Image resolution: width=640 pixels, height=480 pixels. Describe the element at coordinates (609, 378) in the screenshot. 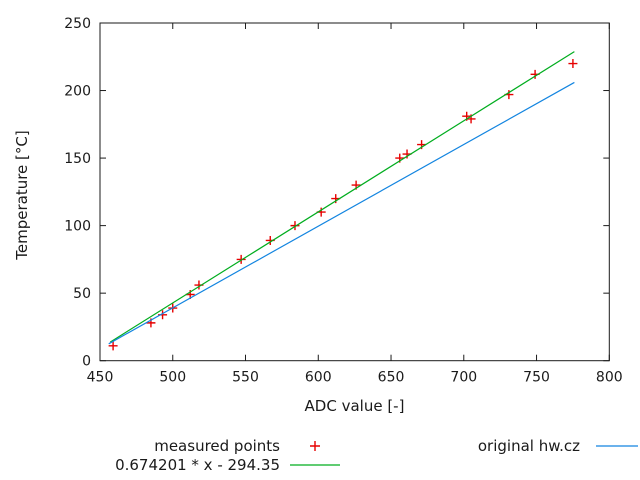

I see `x-tick-label: 800` at that location.